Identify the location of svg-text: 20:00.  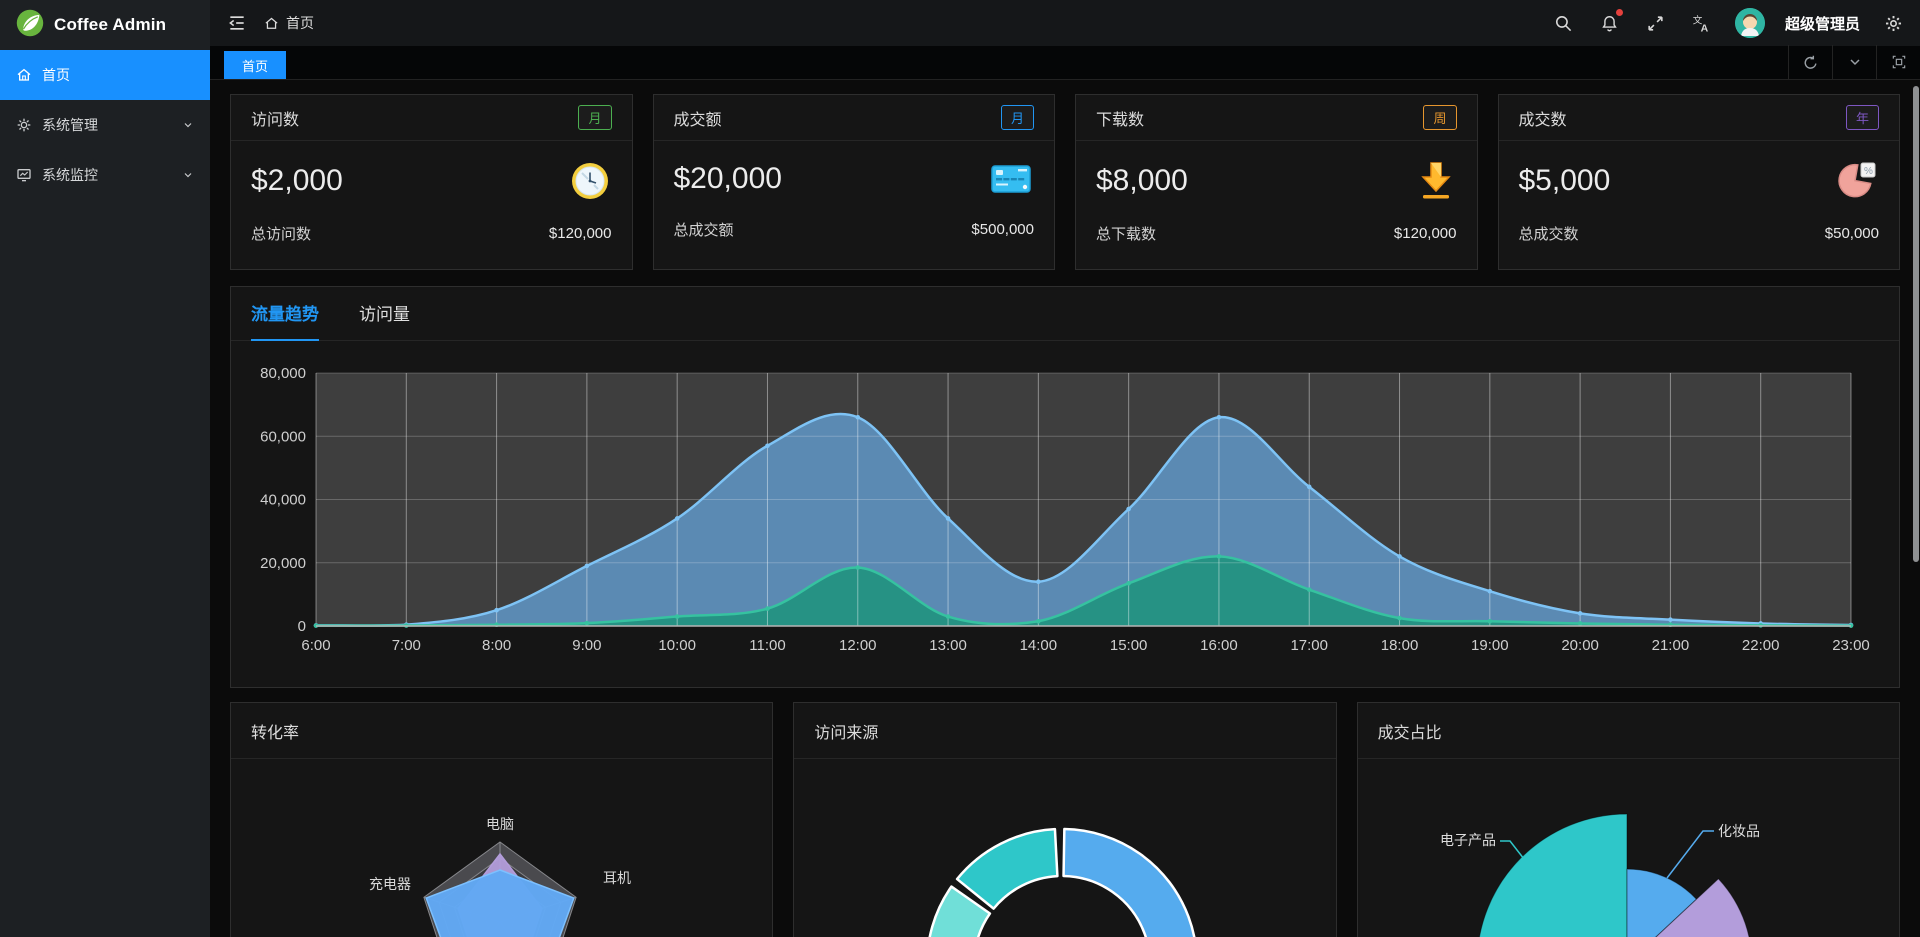
(1580, 645).